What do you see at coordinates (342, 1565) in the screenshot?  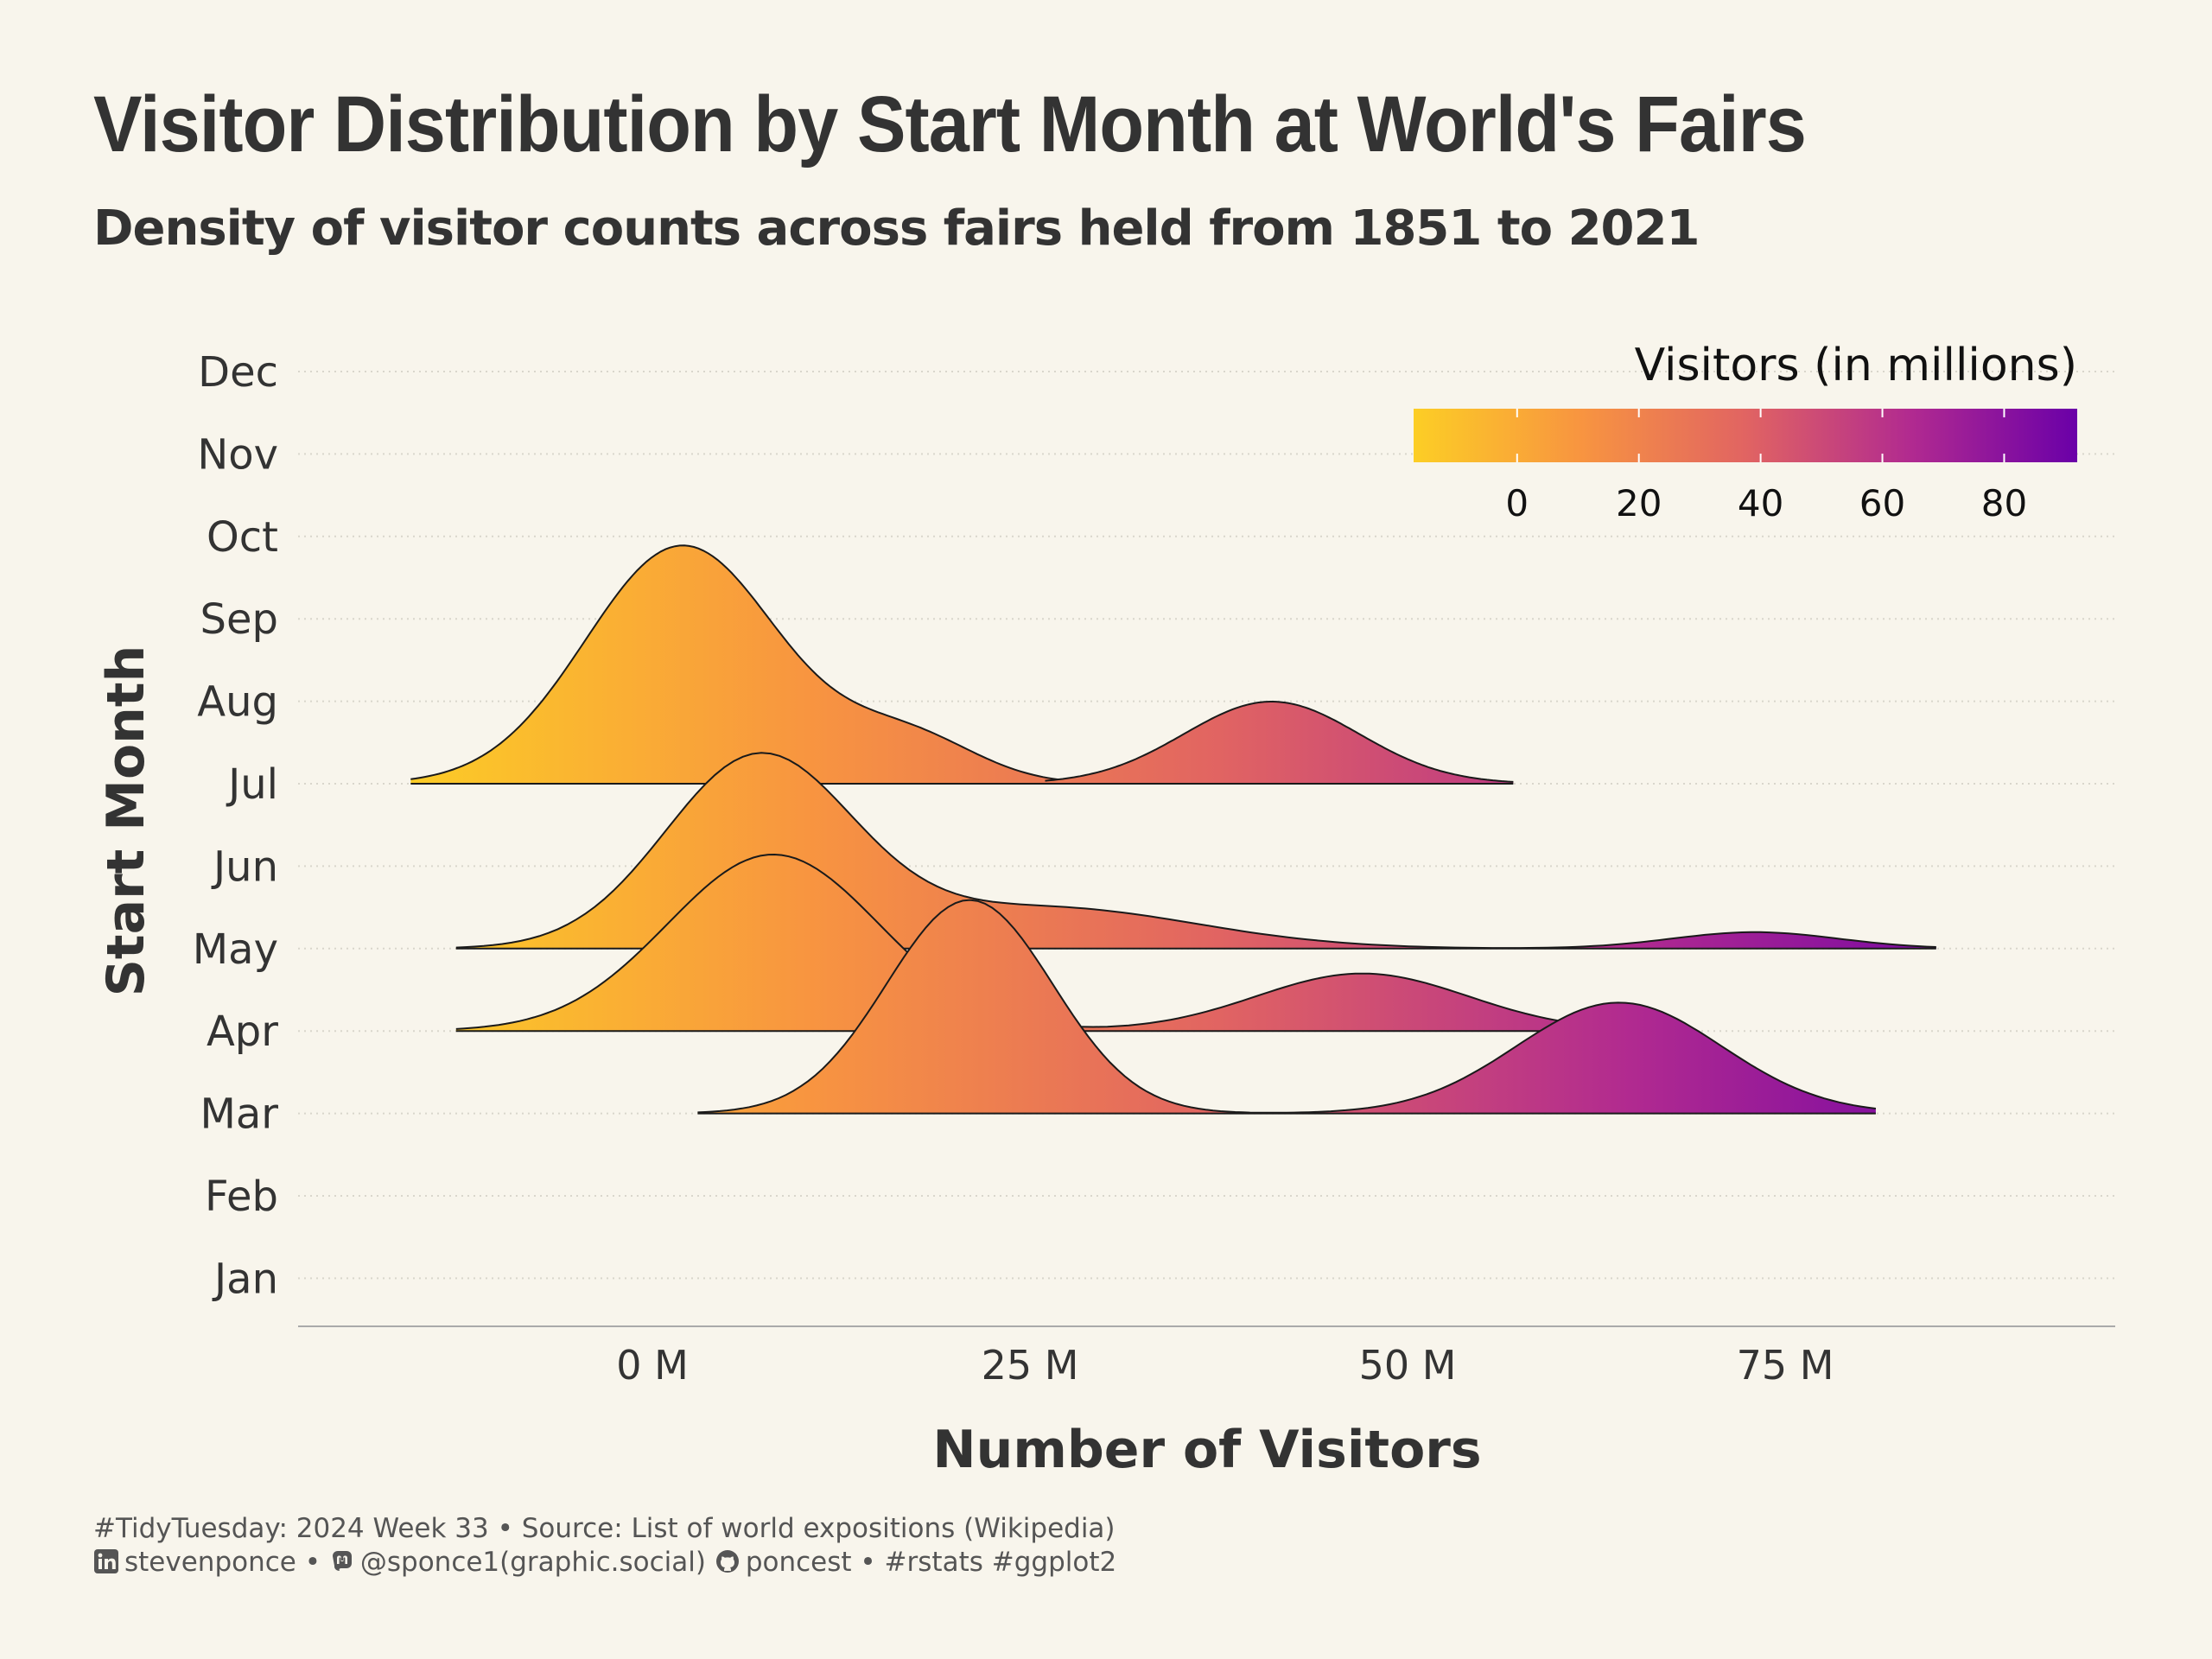 I see `mastodon-icon` at bounding box center [342, 1565].